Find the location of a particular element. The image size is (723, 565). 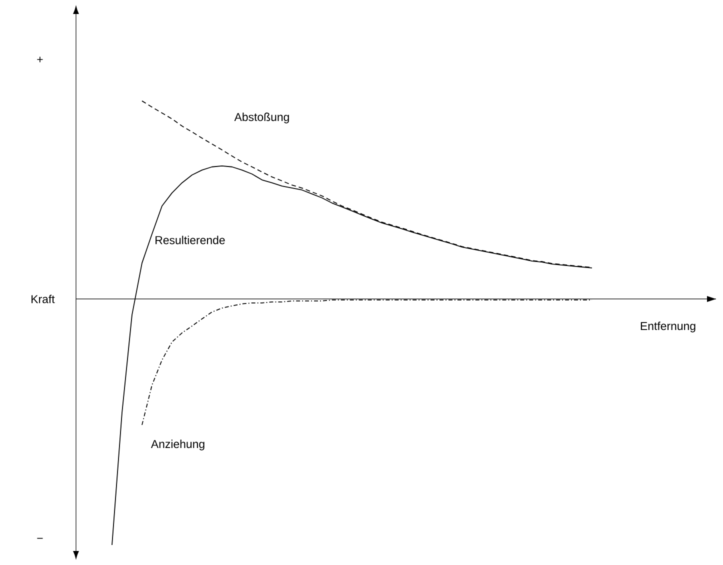

series-label: Resultierende is located at coordinates (190, 240).